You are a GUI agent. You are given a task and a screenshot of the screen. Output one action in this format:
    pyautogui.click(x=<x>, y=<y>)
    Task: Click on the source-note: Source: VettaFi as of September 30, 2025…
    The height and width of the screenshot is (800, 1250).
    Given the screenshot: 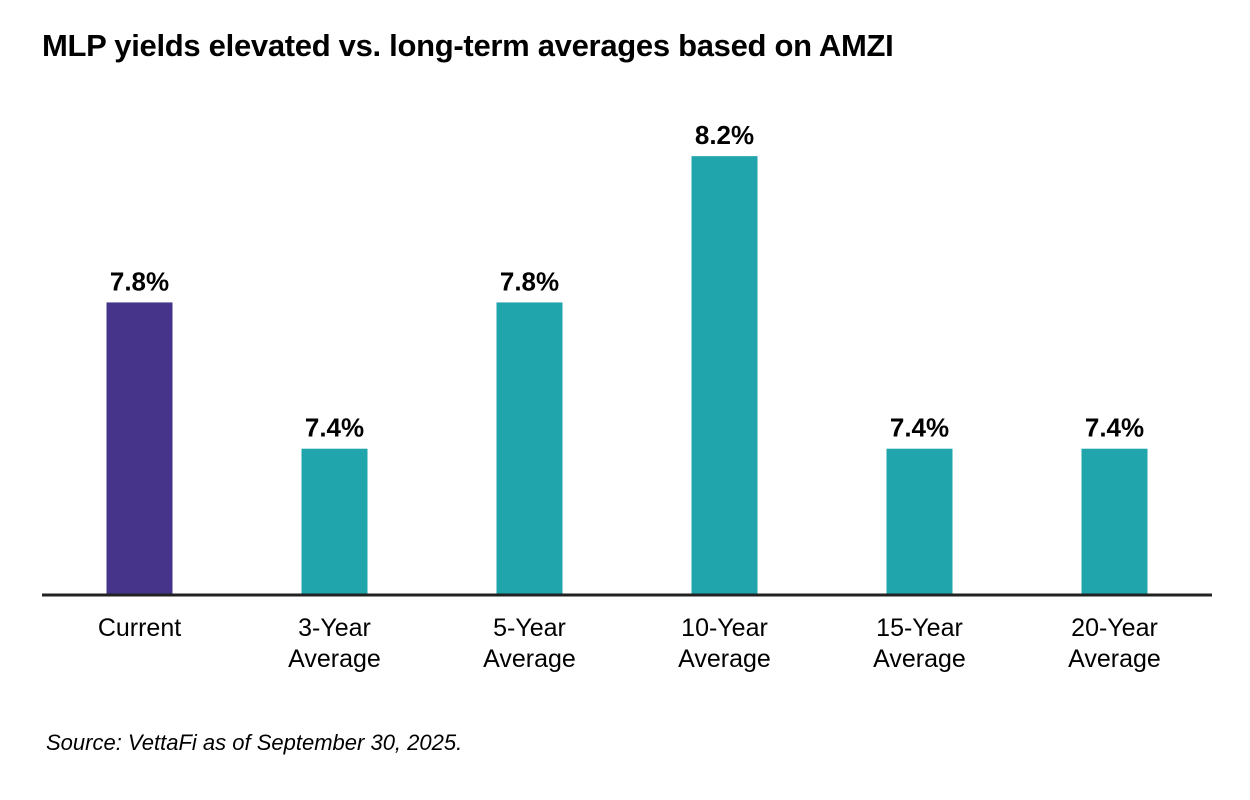 What is the action you would take?
    pyautogui.click(x=254, y=742)
    